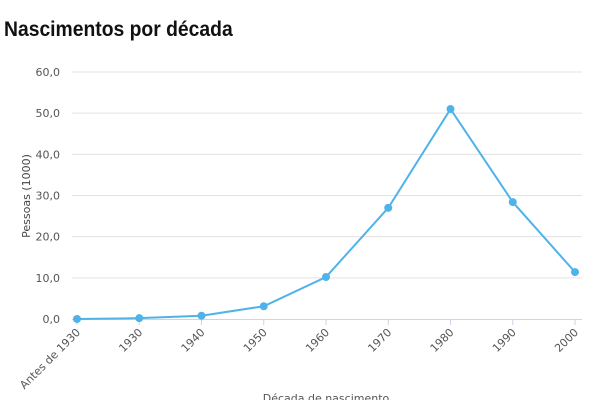 Image resolution: width=600 pixels, height=400 pixels. Describe the element at coordinates (48, 278) in the screenshot. I see `y-tick-label: 10,0` at that location.